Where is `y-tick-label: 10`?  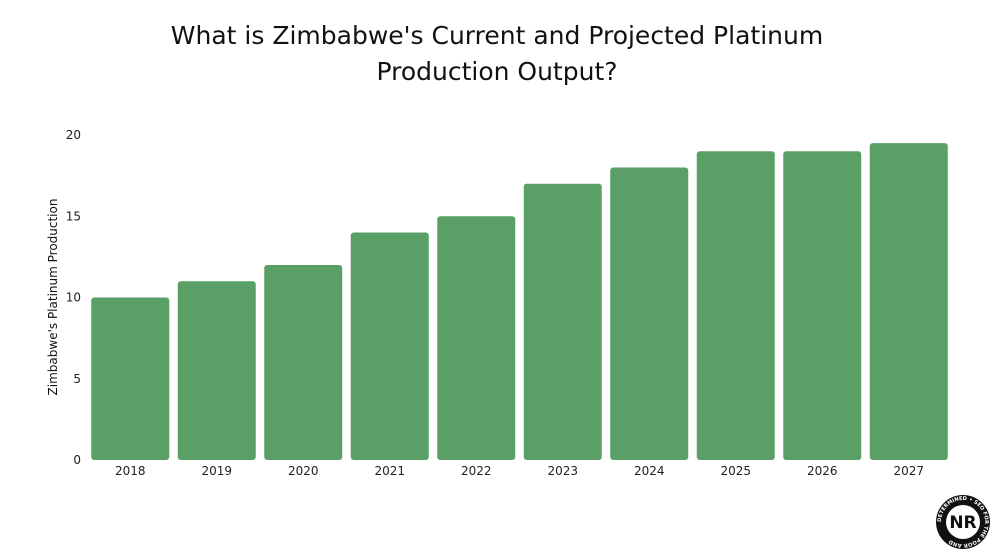
y-tick-label: 10 is located at coordinates (73, 298).